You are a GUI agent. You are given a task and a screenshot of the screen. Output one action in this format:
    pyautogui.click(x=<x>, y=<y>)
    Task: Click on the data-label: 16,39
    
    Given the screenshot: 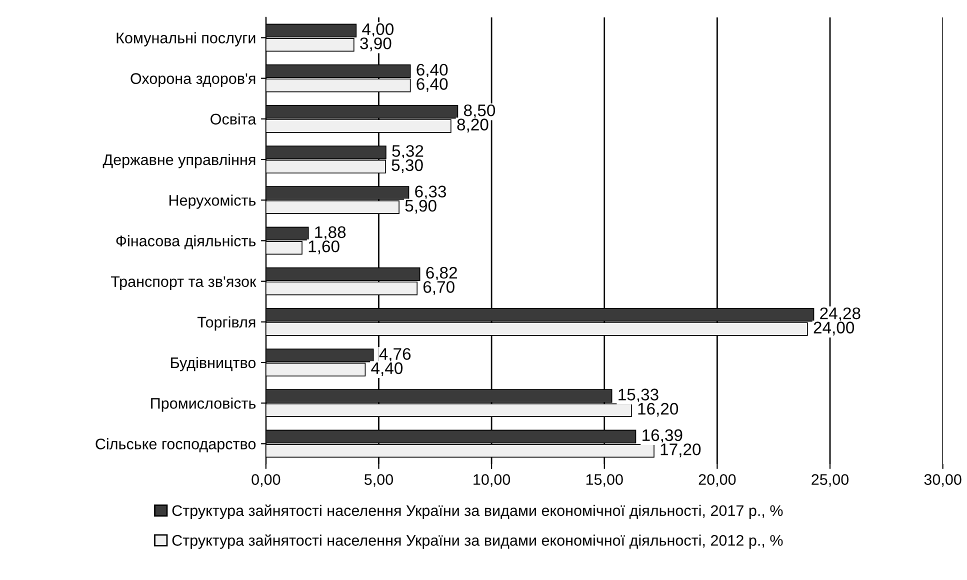 What is the action you would take?
    pyautogui.click(x=662, y=436)
    